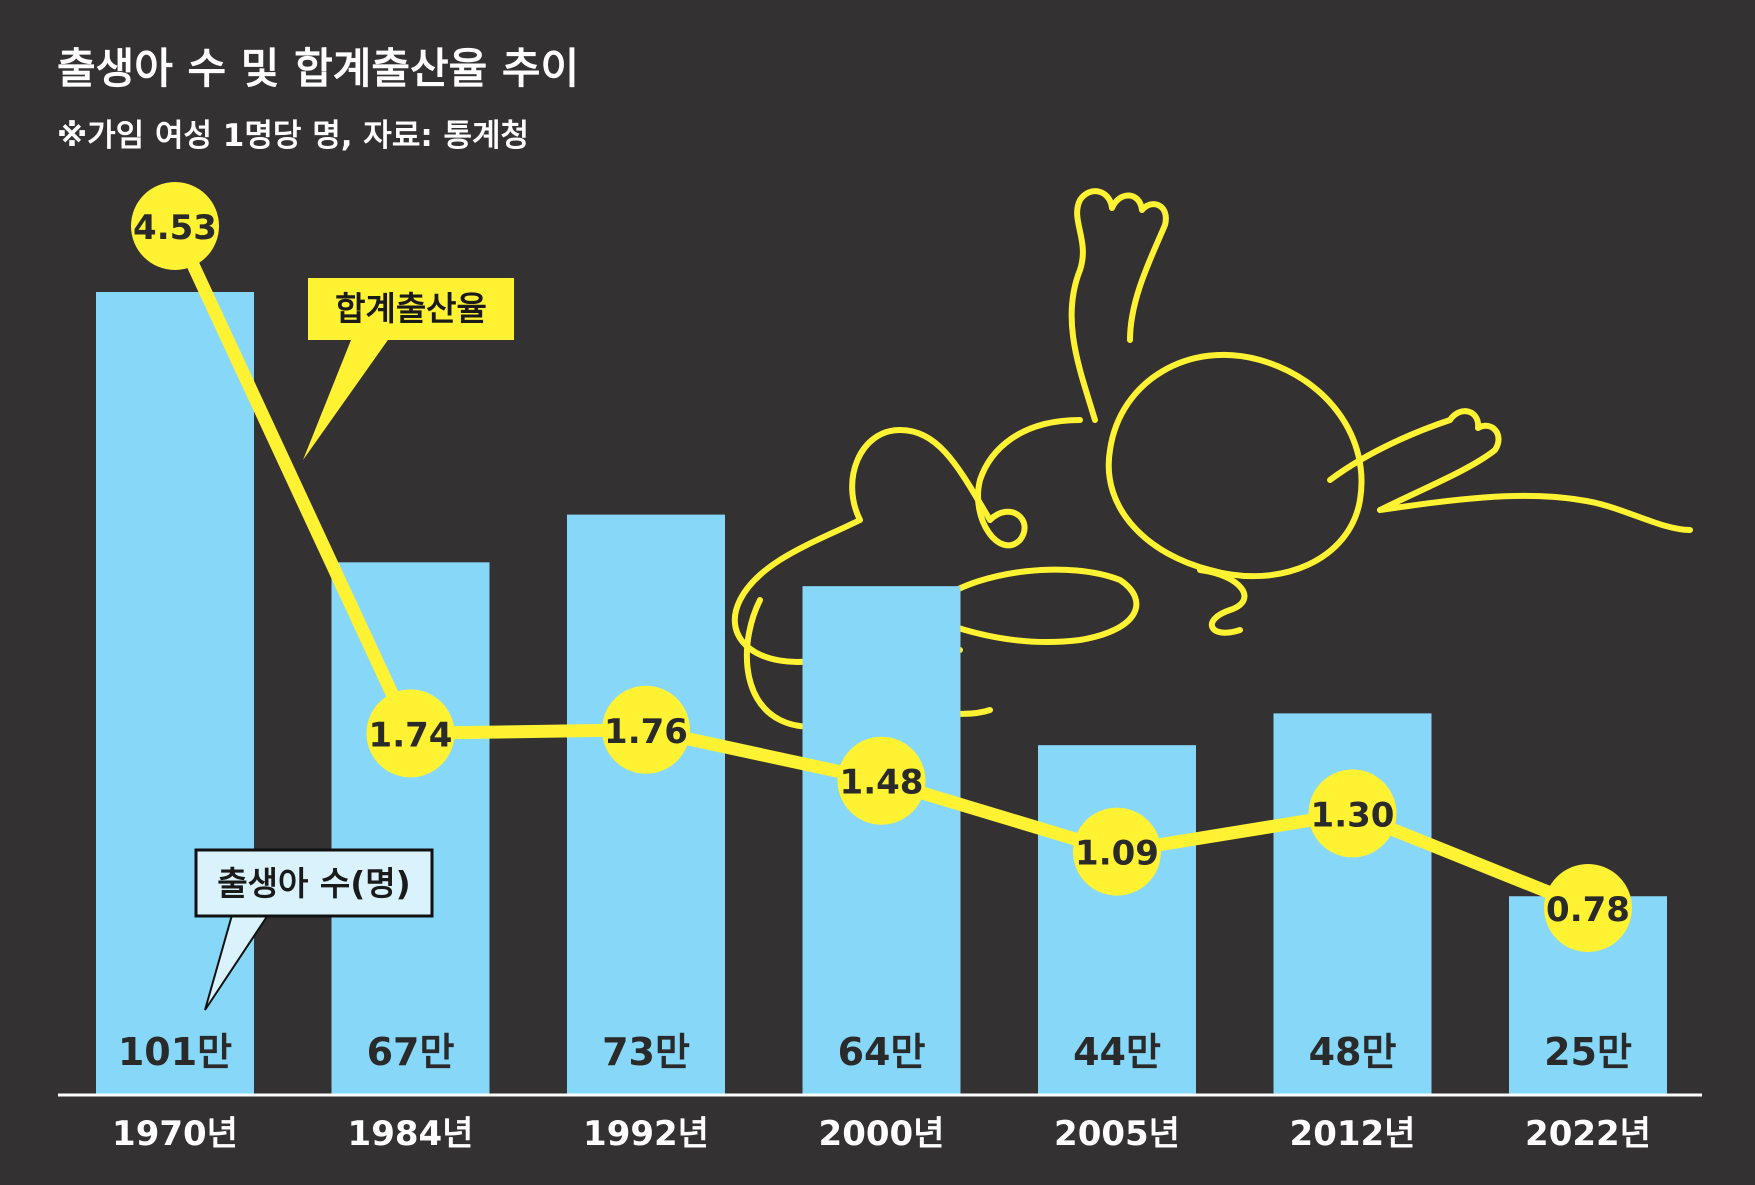  I want to click on rate-value-label-2: 1.76, so click(646, 732).